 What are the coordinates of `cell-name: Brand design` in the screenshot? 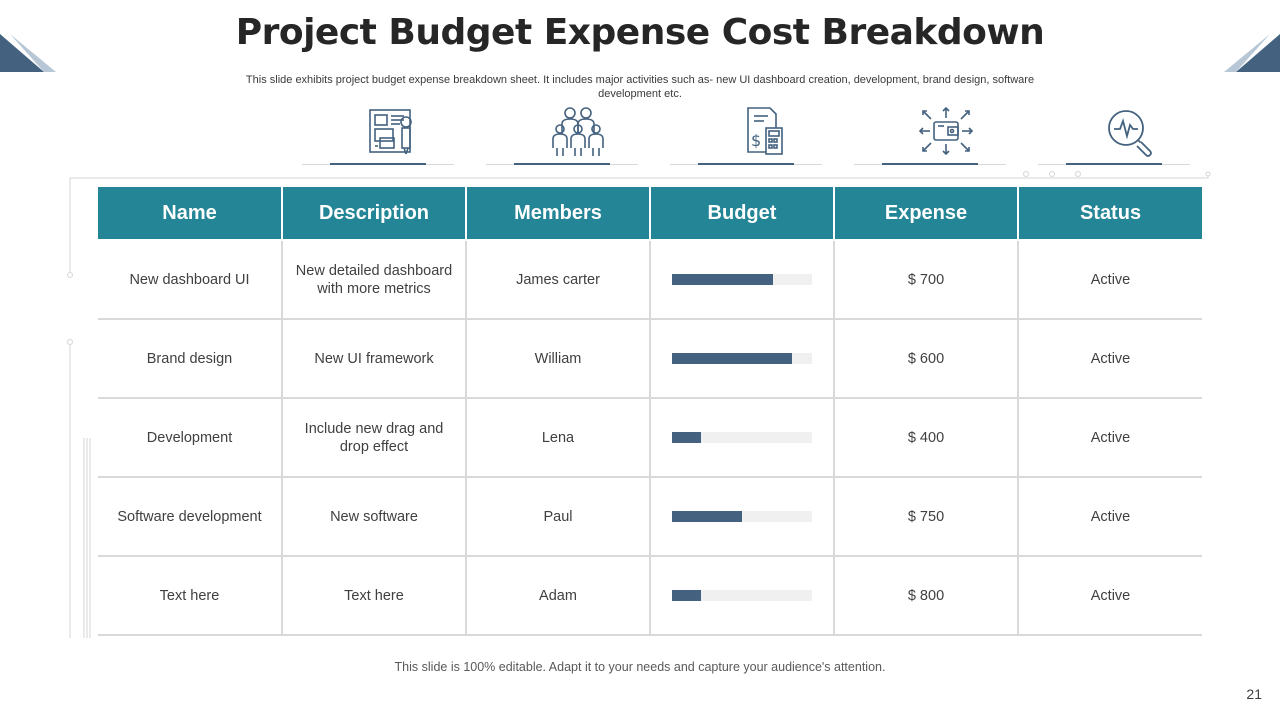 It's located at (190, 359).